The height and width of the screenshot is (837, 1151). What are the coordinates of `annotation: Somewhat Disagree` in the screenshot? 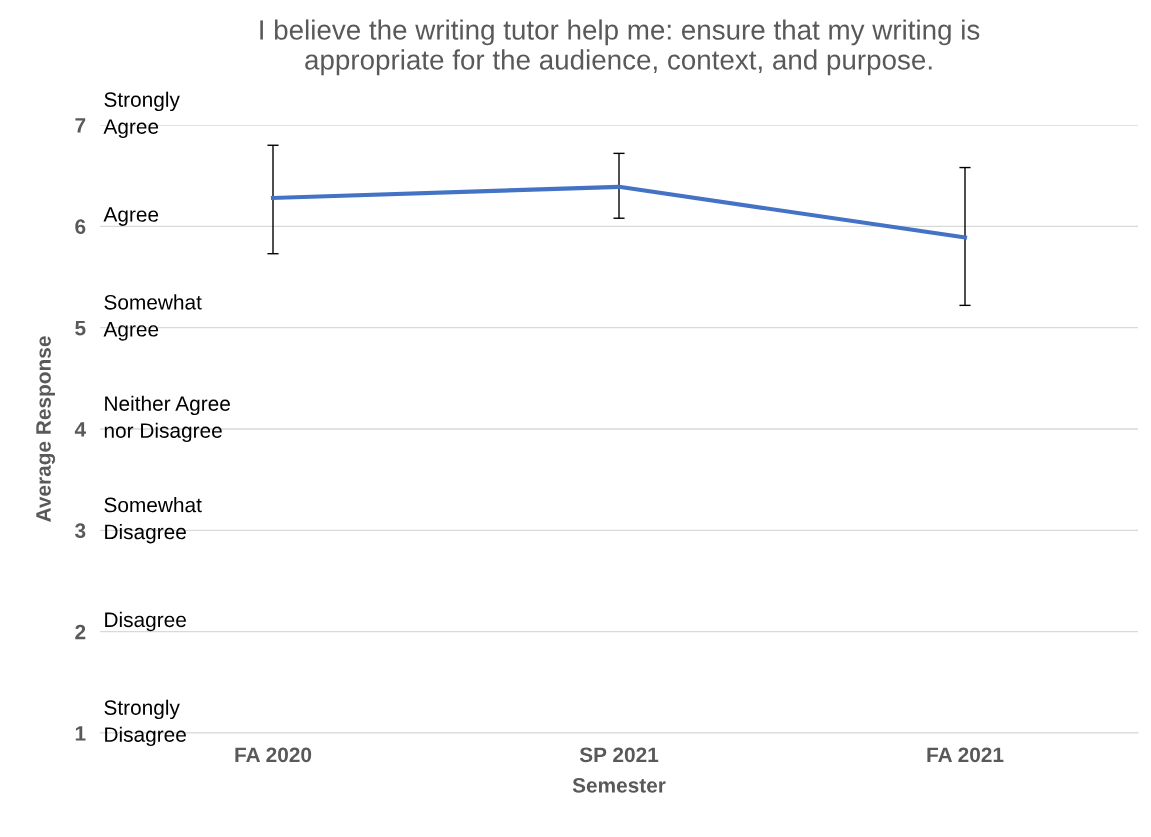 It's located at (153, 520).